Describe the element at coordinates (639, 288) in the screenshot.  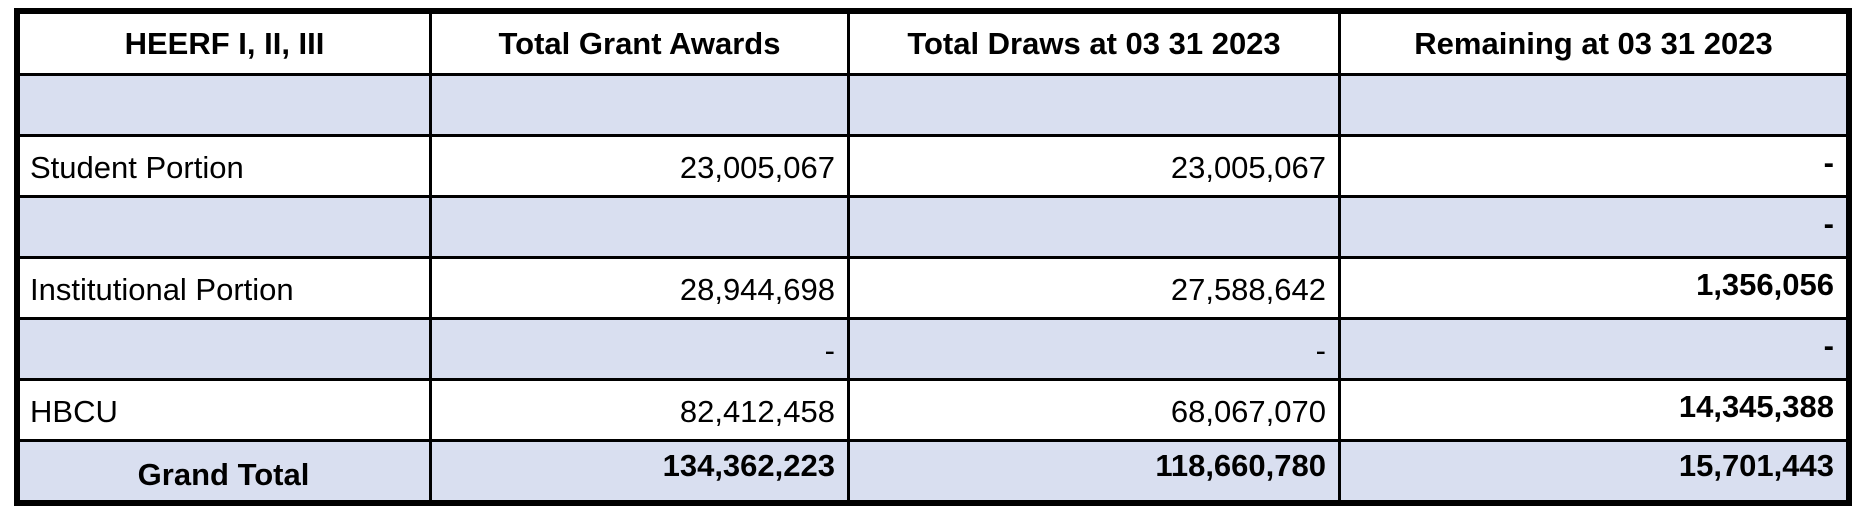
I see `grant-cell: 28,944,698` at that location.